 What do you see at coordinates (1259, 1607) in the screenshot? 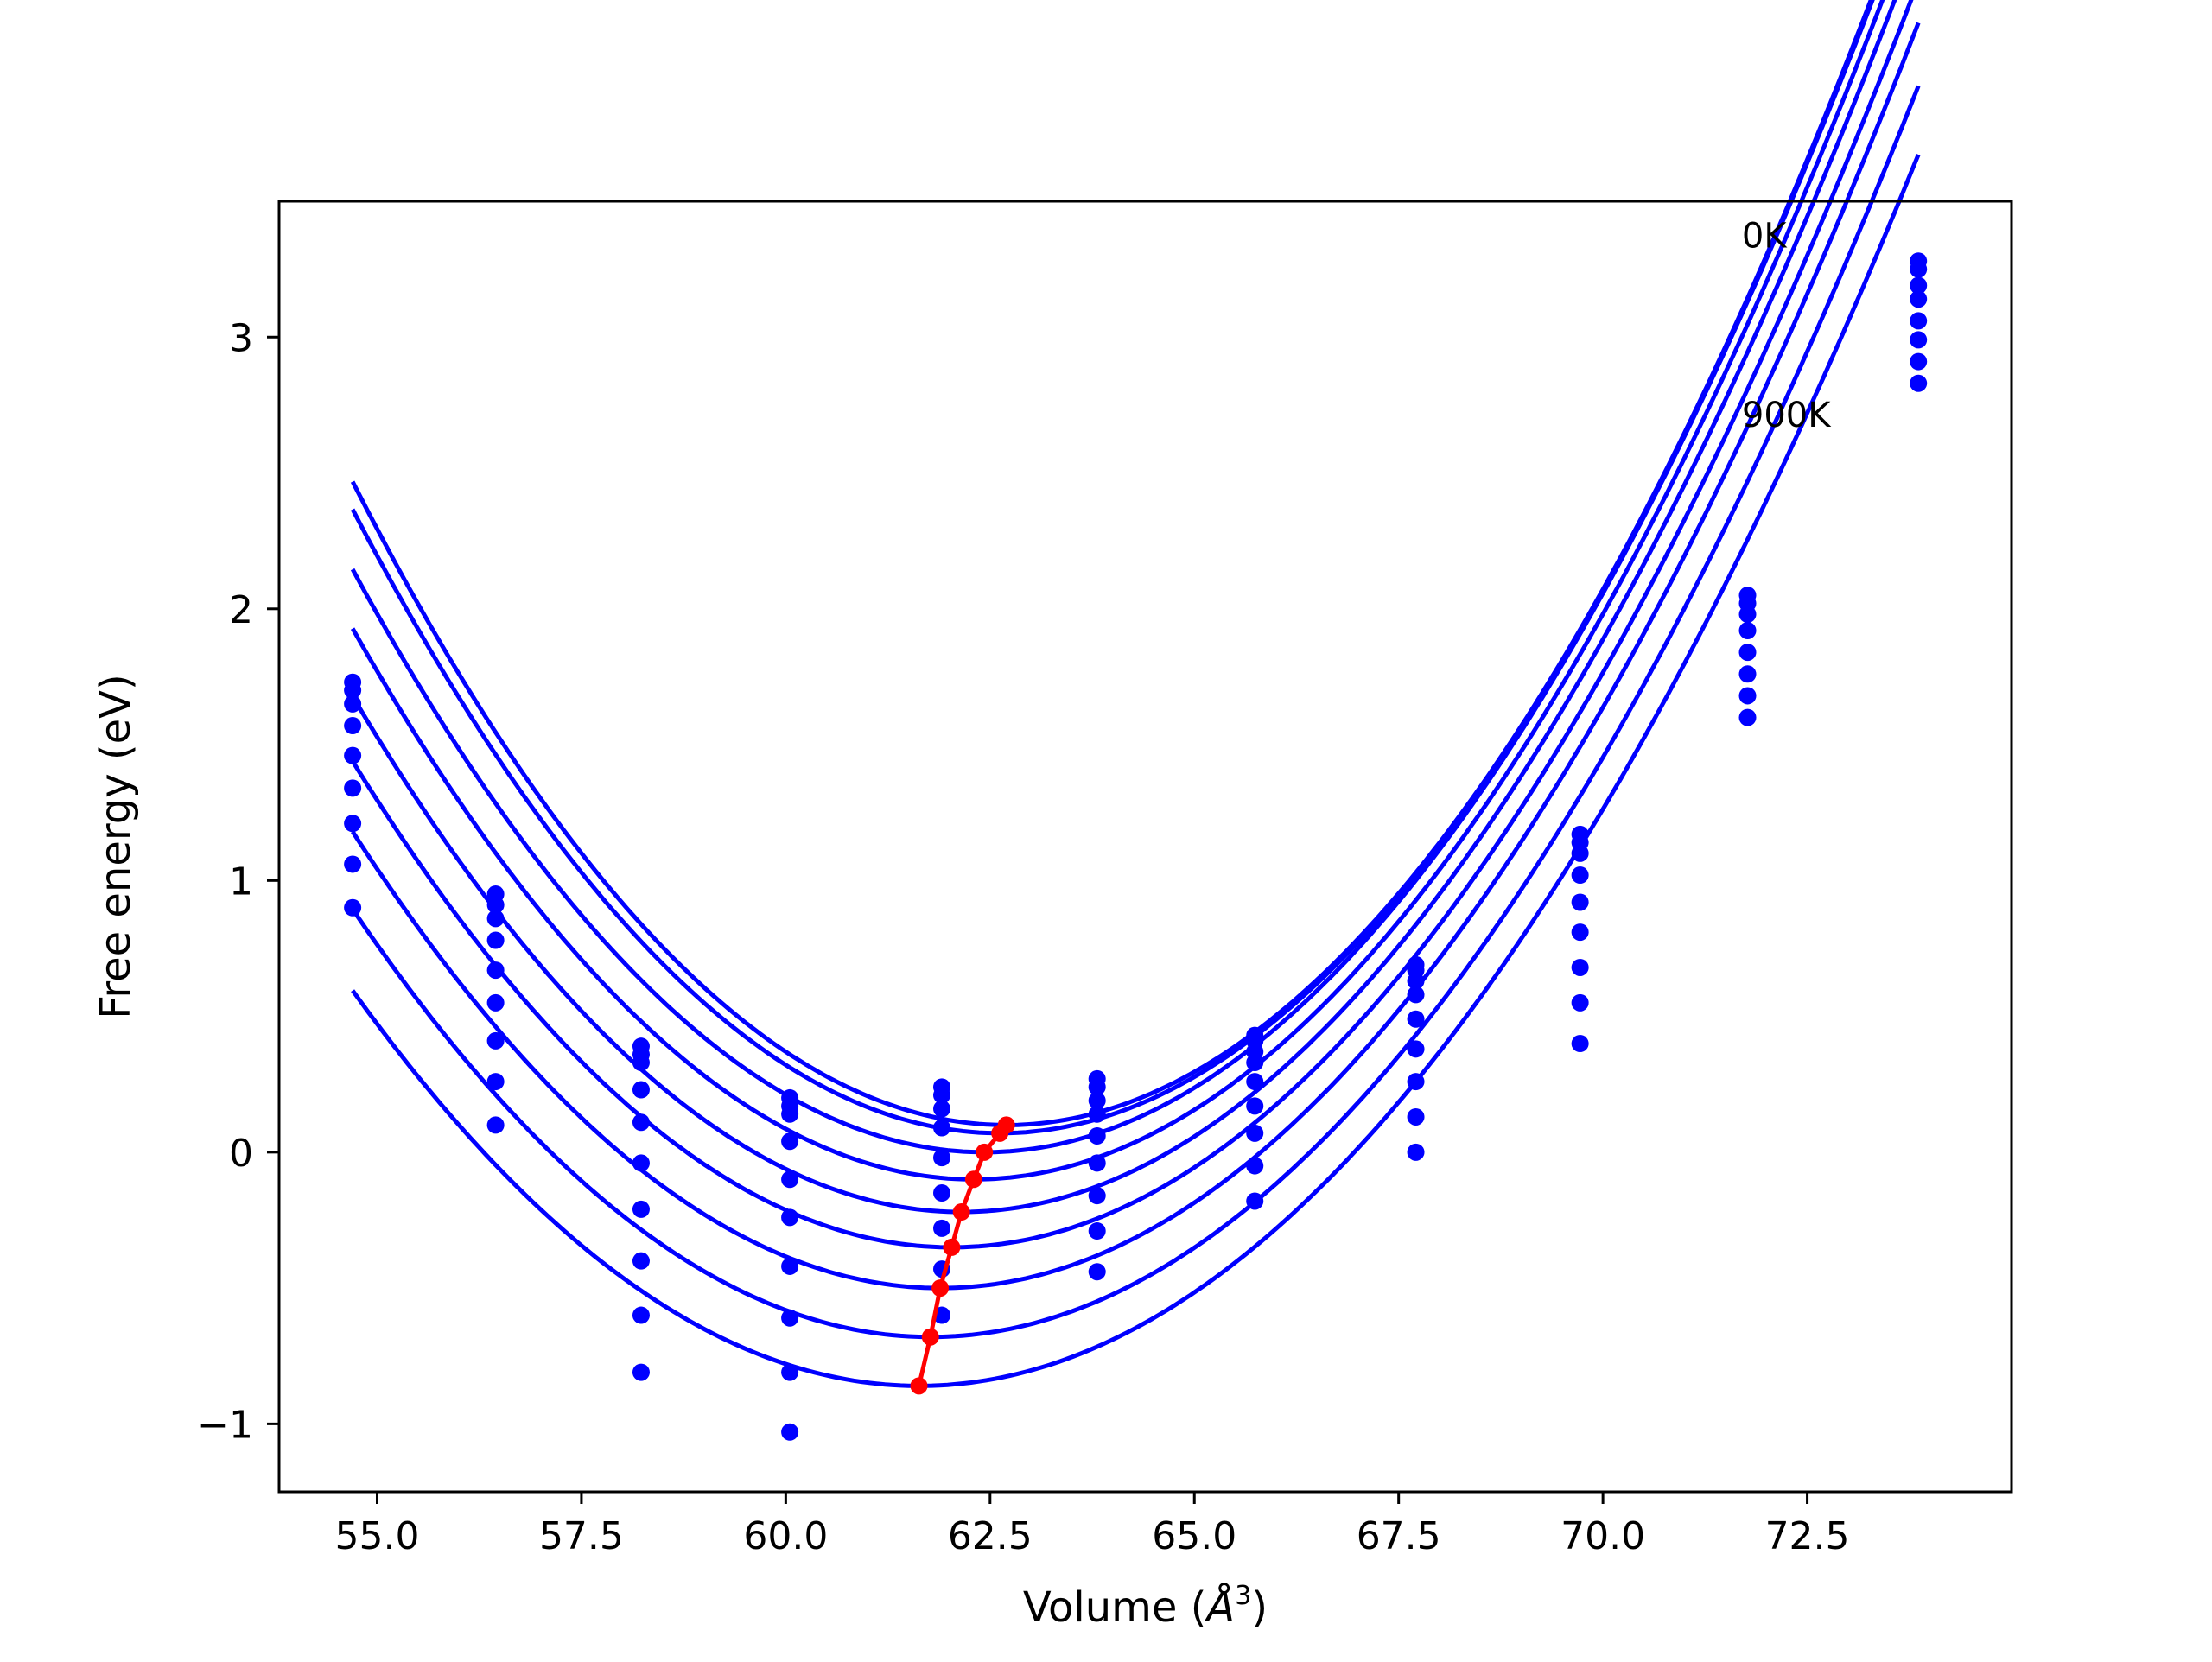
I see `x-axis-label-suffix: )` at bounding box center [1259, 1607].